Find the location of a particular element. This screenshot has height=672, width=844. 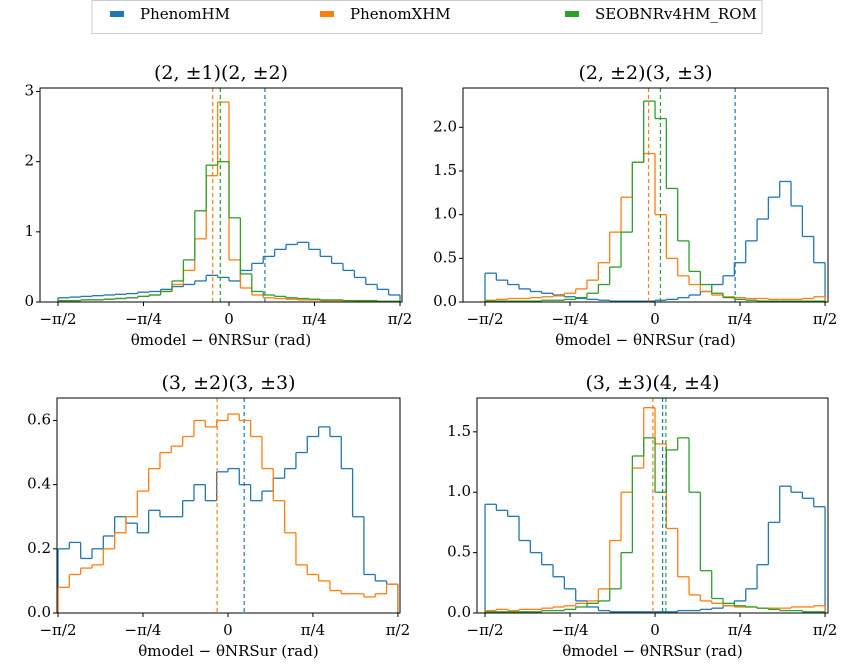

legend-label: SEOBNRv4HM_ROM is located at coordinates (676, 14).